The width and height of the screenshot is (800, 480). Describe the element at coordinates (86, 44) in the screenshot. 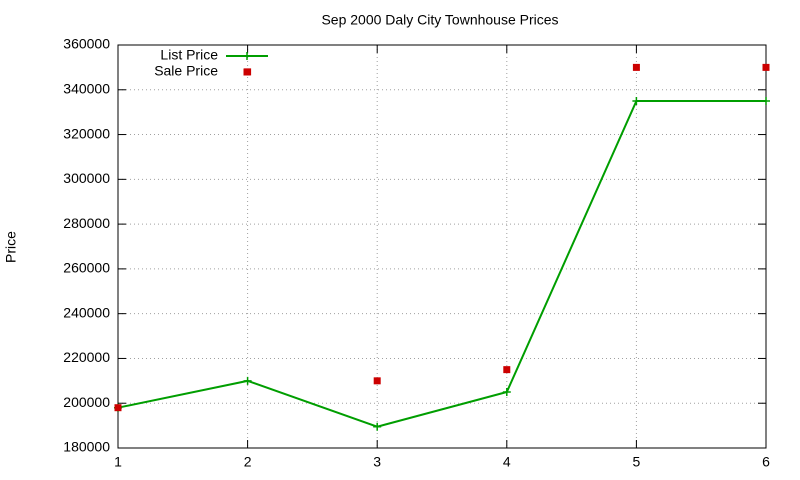

I see `y-tick-label: 360000` at that location.